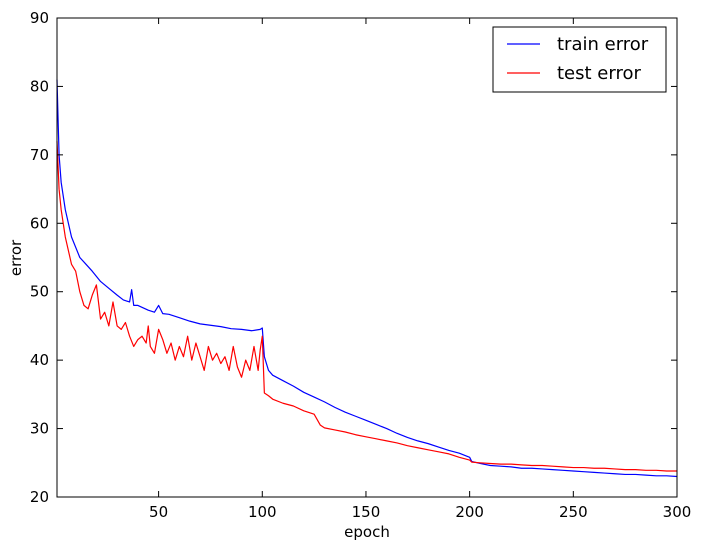  I want to click on y-tick-label: 50, so click(39, 292).